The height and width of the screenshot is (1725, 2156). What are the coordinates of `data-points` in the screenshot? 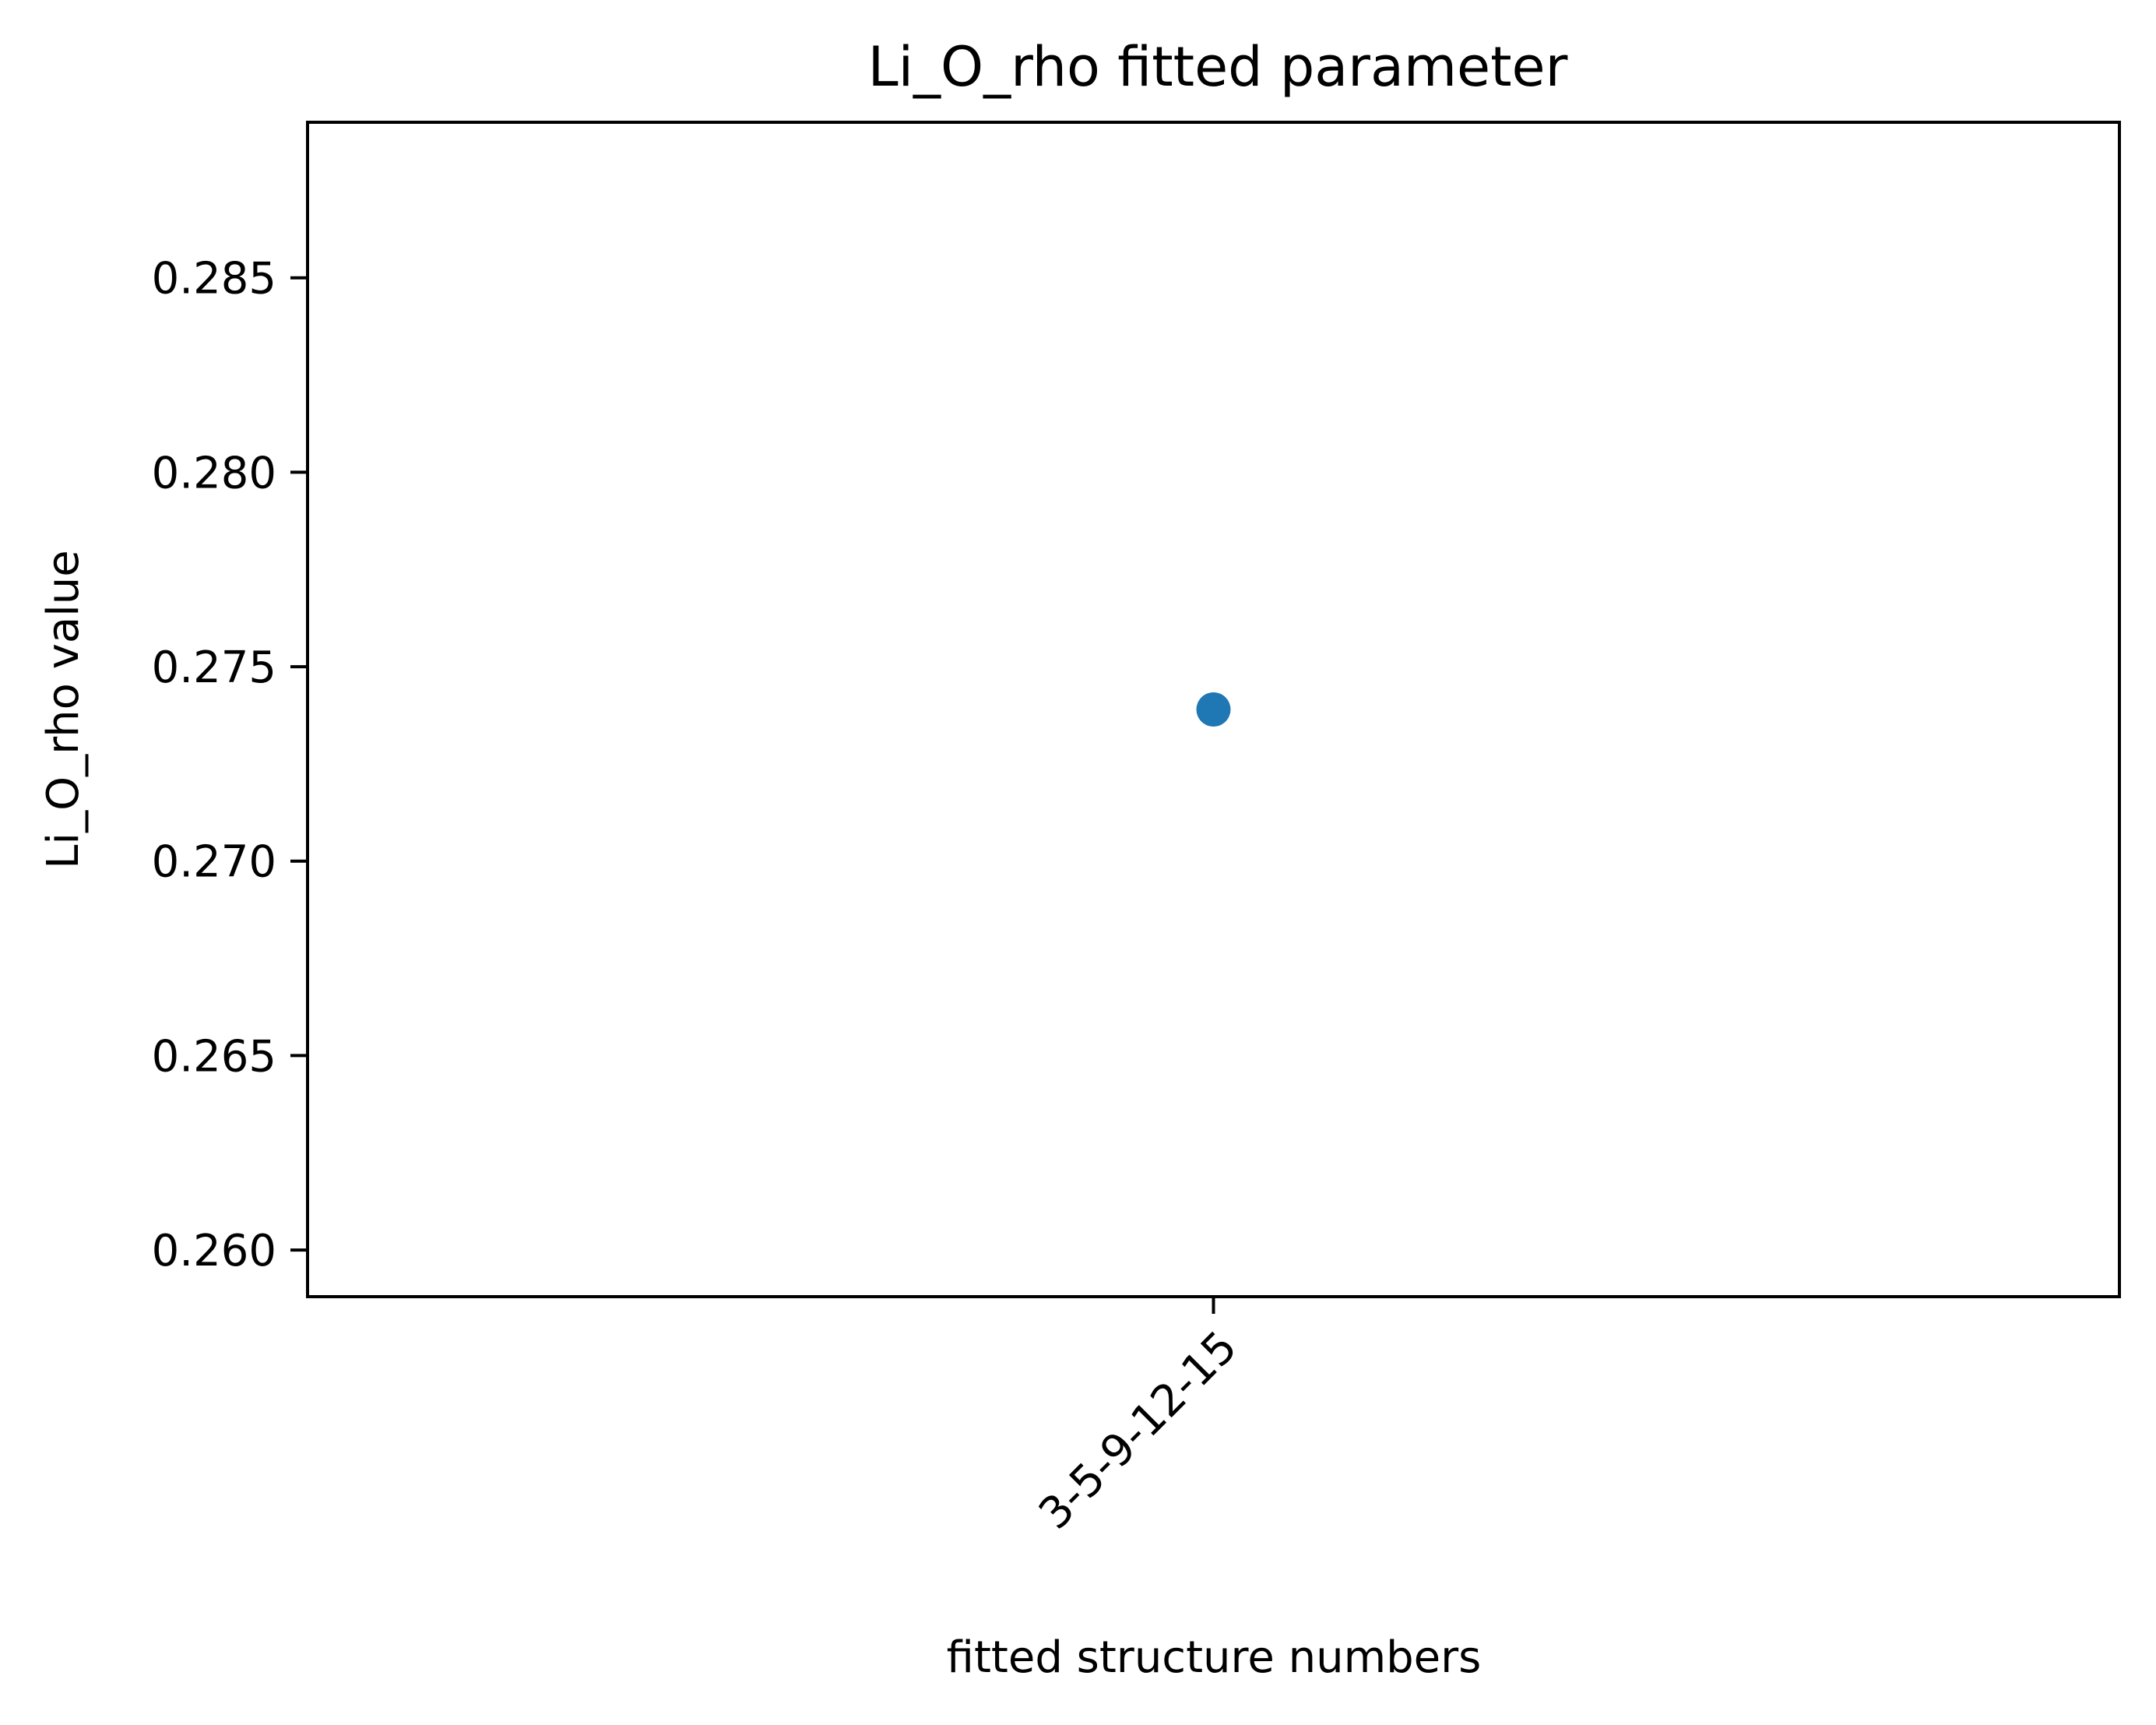 It's located at (1213, 709).